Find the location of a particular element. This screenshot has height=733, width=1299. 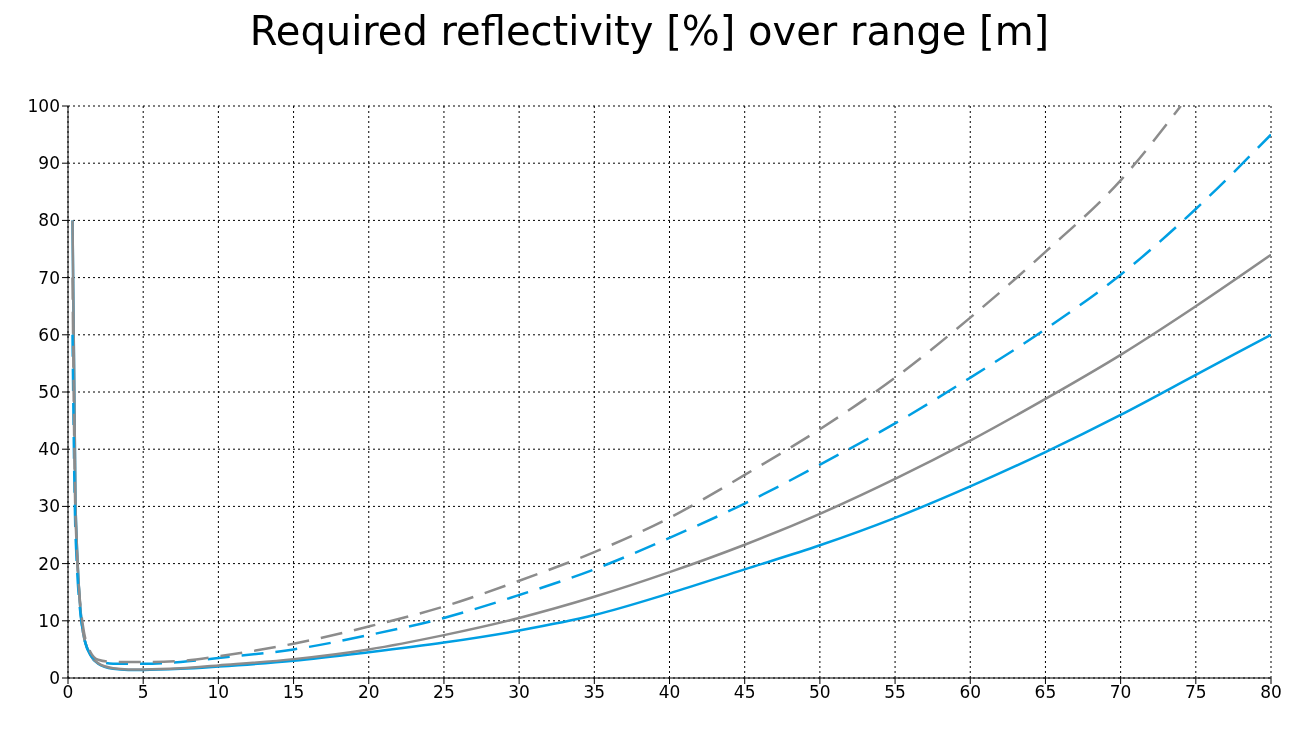

x-tick-label: 25 is located at coordinates (444, 692).